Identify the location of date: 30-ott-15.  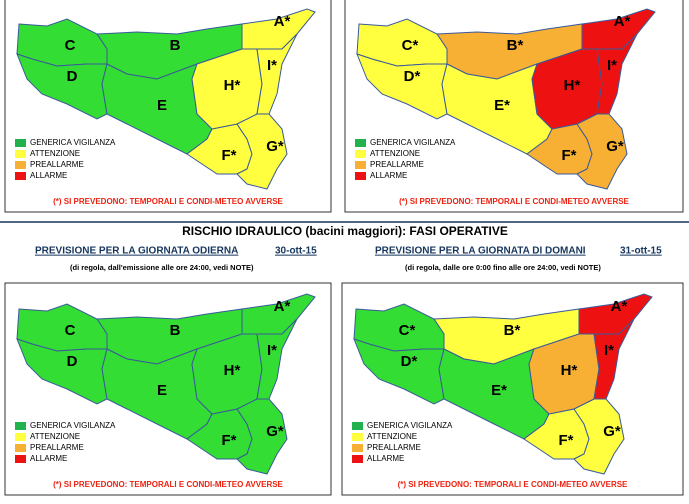
(296, 251).